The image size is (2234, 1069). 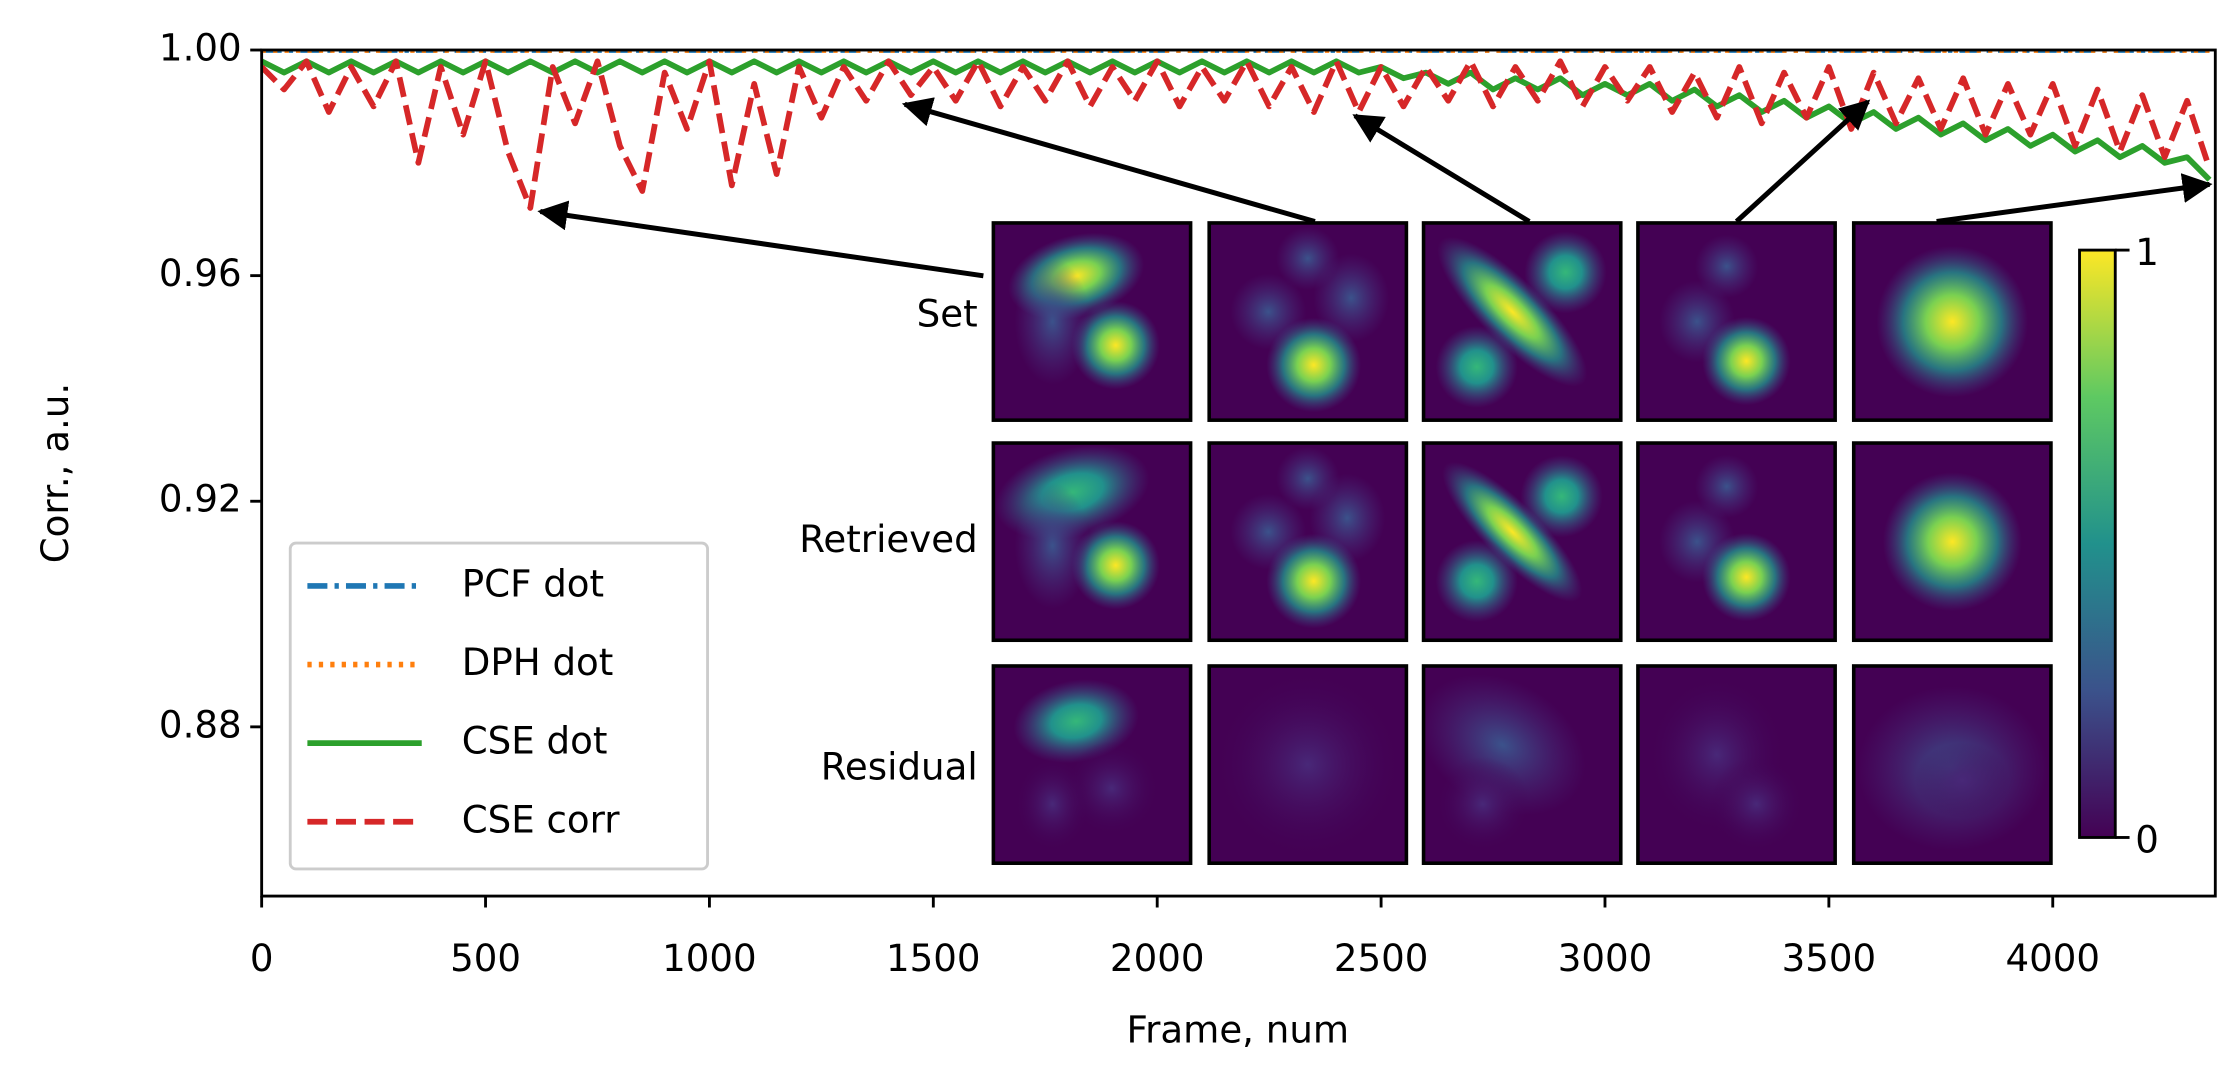 I want to click on colorbar-tick-label: 0, so click(x=2147, y=839).